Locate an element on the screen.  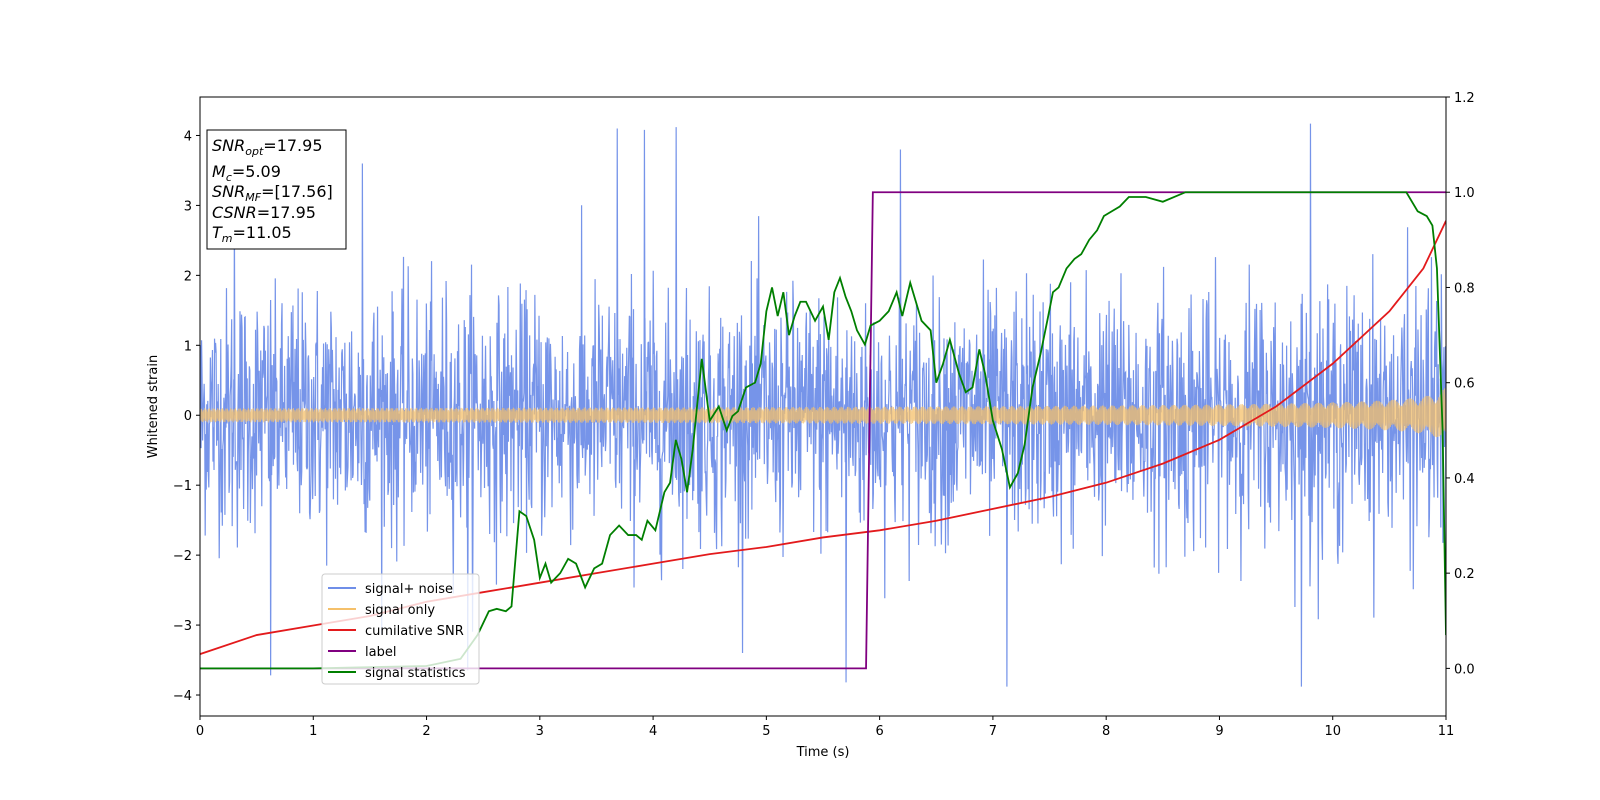
y2-tick-label: 0.6 is located at coordinates (1464, 384).